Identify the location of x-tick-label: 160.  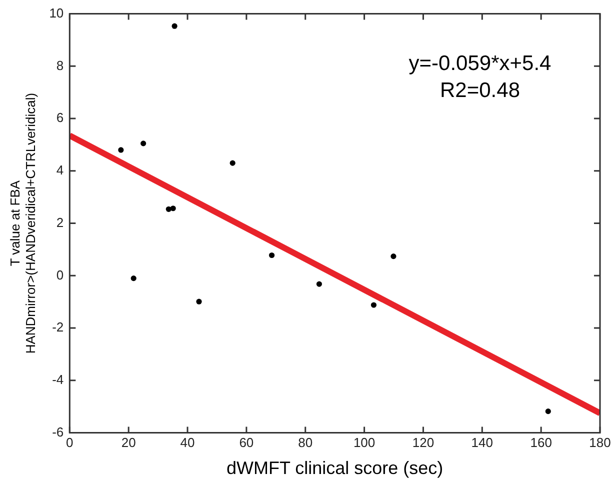
(541, 442).